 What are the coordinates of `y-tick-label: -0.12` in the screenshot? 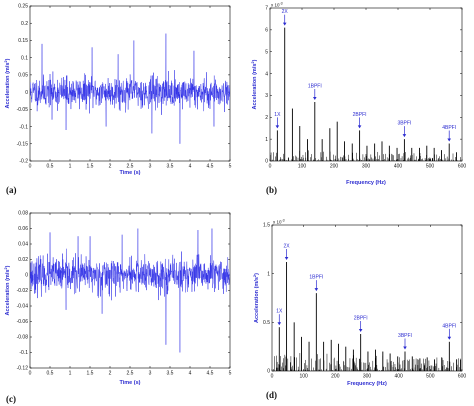 It's located at (23, 369).